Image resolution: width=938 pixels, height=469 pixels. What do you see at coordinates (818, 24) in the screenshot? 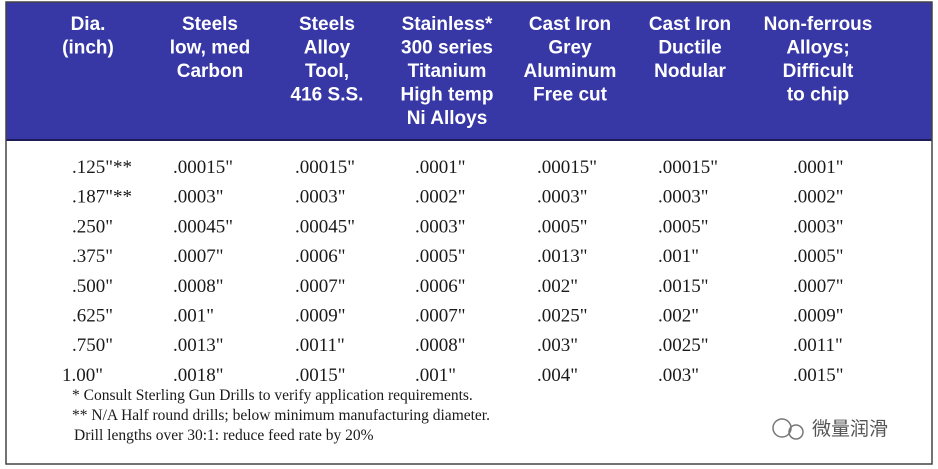
I see `column-header: Non-ferrous` at bounding box center [818, 24].